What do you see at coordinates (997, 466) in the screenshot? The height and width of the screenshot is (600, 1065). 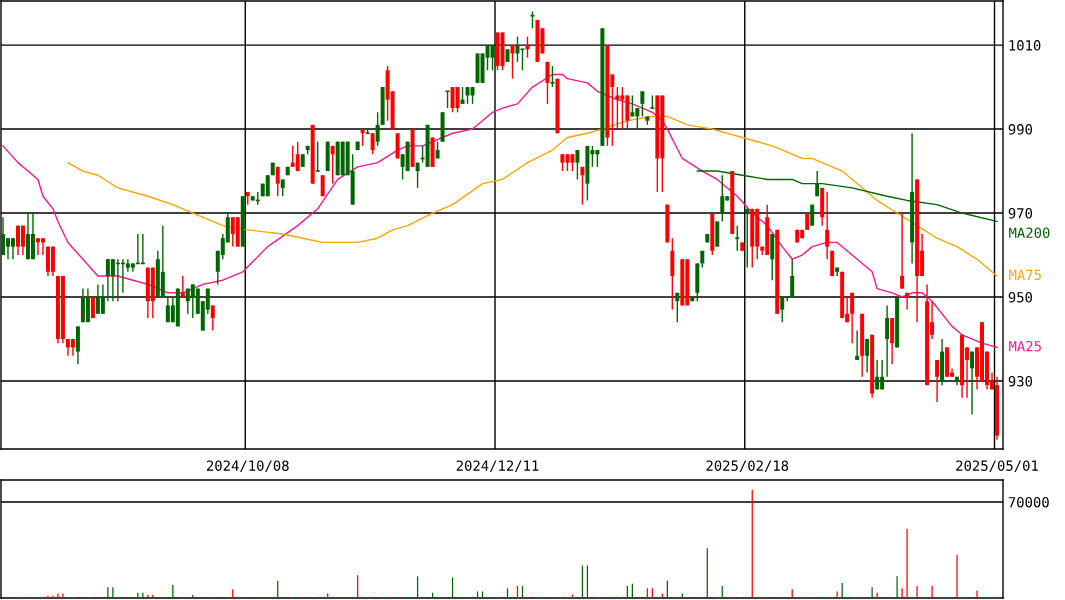 I see `x-tick-label: 2025/05/01` at bounding box center [997, 466].